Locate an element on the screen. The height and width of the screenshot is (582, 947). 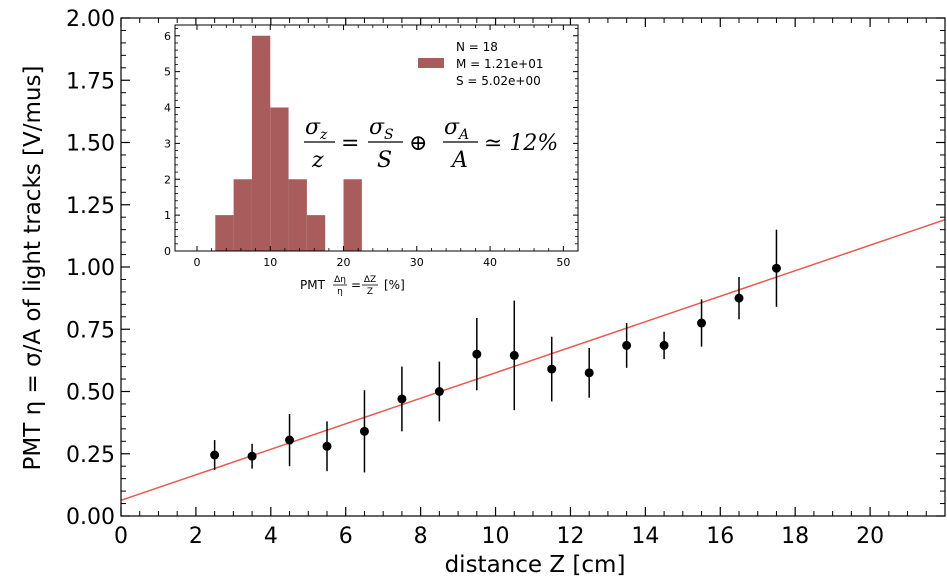
svg-text: ΔZ is located at coordinates (370, 280).